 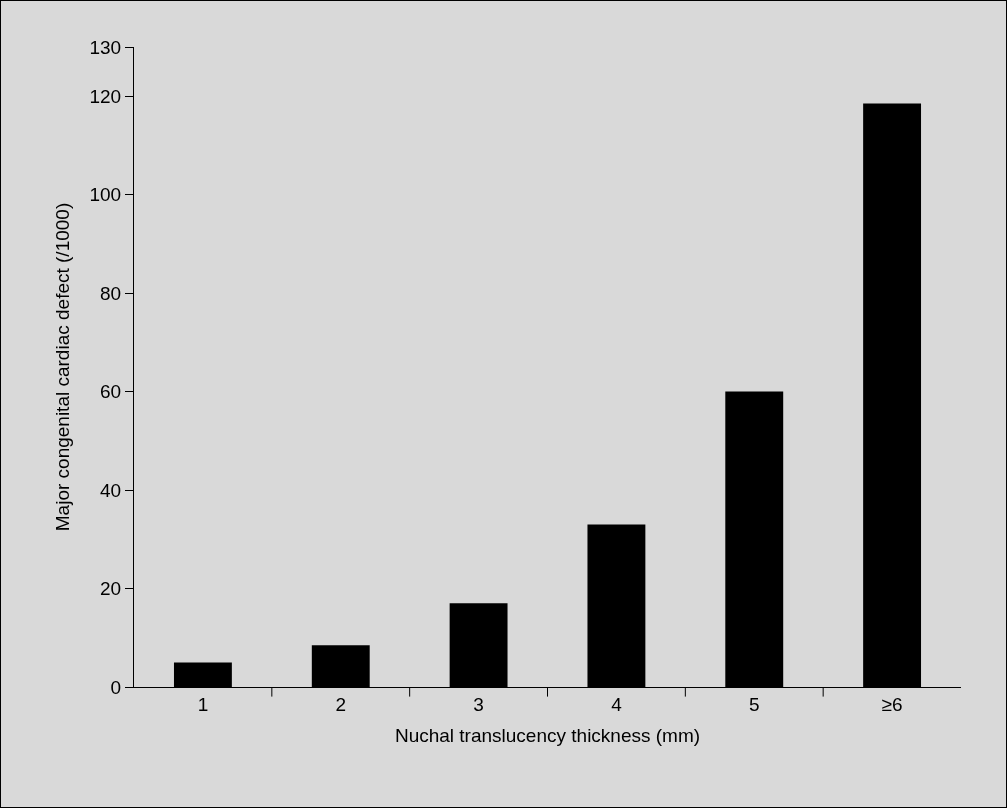 What do you see at coordinates (203, 704) in the screenshot?
I see `x-tick-label: 1` at bounding box center [203, 704].